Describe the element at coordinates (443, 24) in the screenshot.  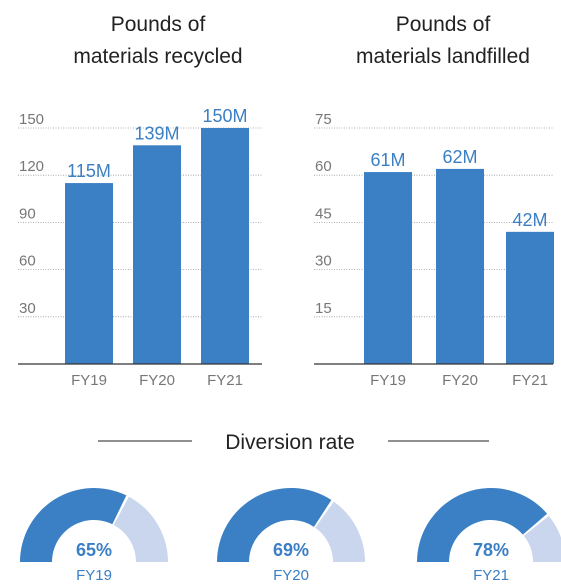
I see `landfilled-title-line1: Pounds of` at that location.